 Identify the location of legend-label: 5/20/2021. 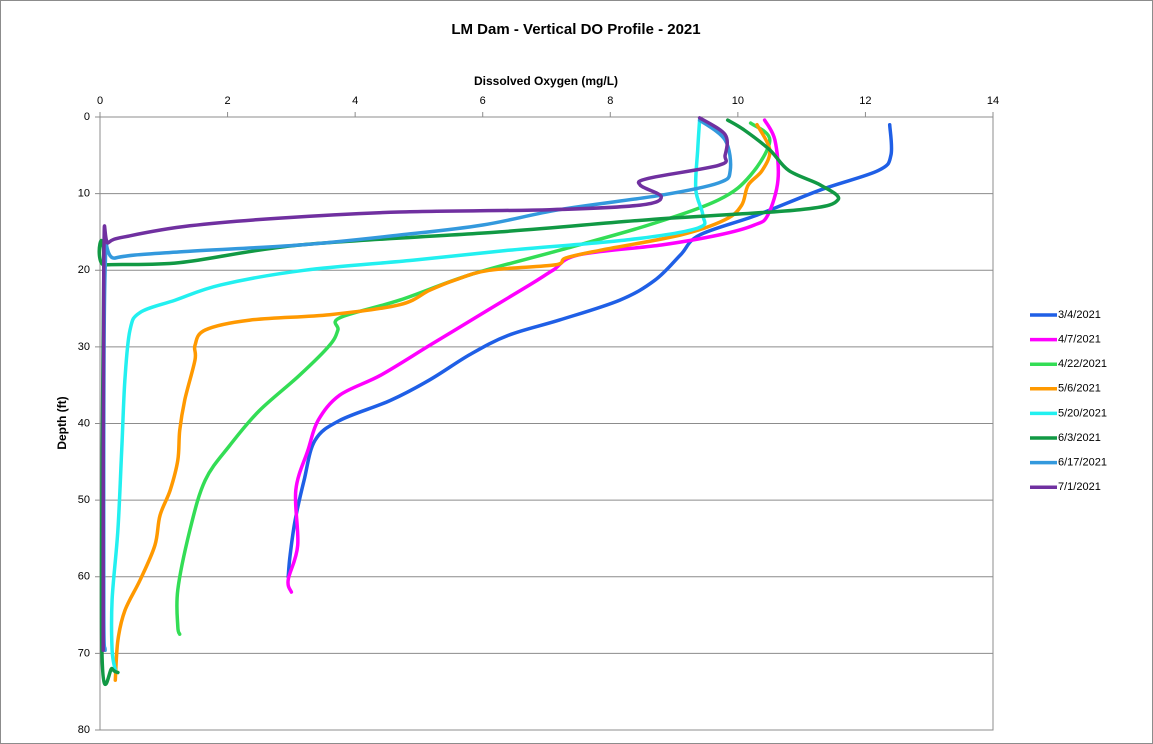
(1082, 413).